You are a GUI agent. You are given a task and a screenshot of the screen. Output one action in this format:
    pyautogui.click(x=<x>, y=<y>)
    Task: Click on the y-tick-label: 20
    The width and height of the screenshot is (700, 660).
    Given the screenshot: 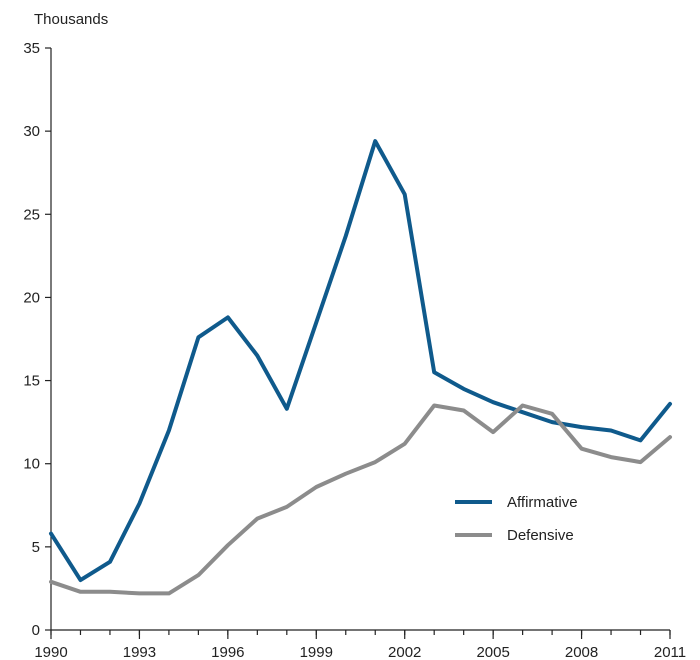 What is the action you would take?
    pyautogui.click(x=31, y=297)
    